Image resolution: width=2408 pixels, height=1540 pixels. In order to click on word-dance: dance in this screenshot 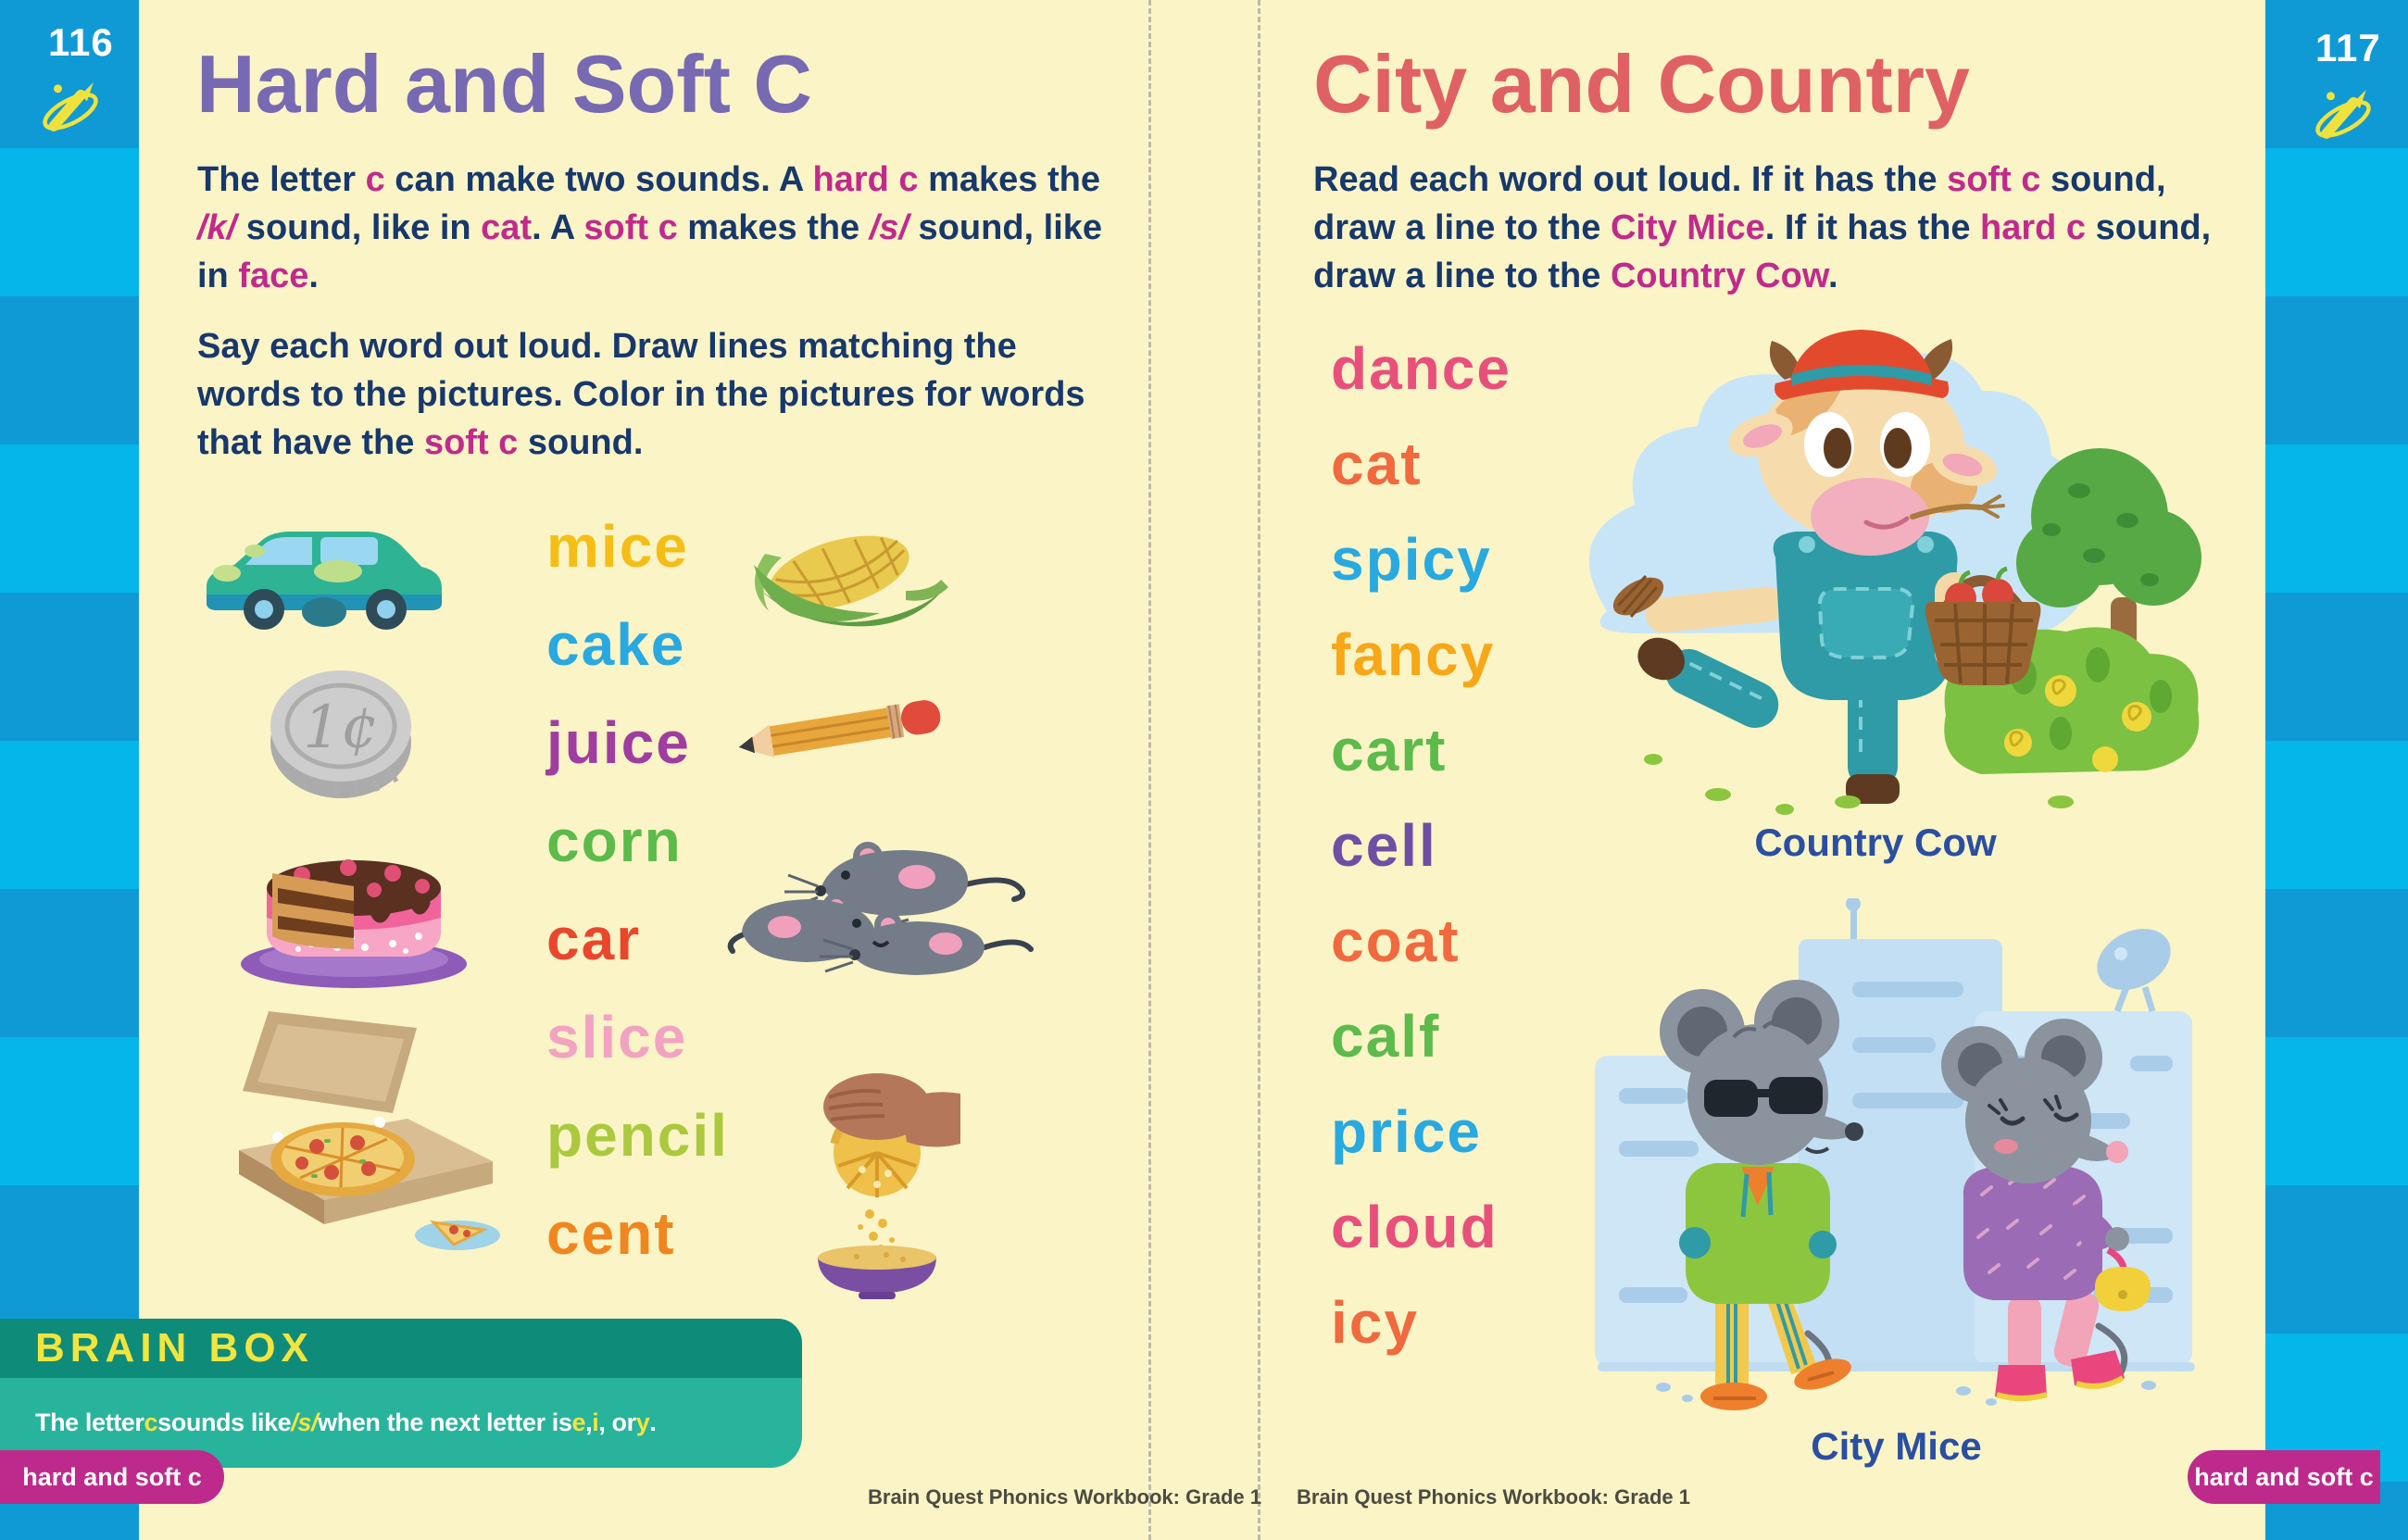, I will do `click(1421, 368)`.